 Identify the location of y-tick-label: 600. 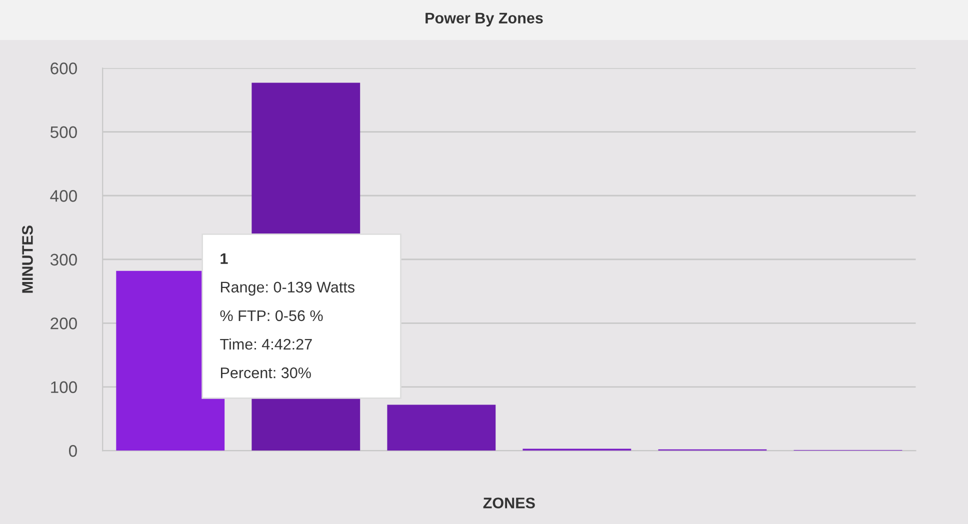
(63, 68).